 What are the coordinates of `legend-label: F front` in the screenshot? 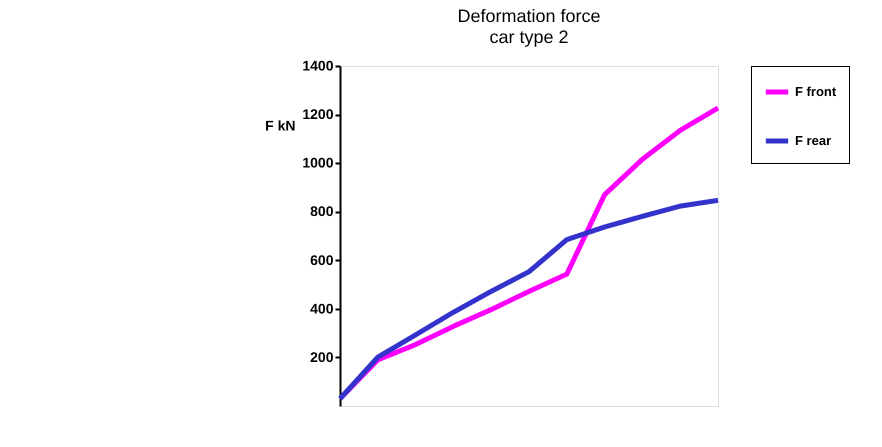 It's located at (816, 91).